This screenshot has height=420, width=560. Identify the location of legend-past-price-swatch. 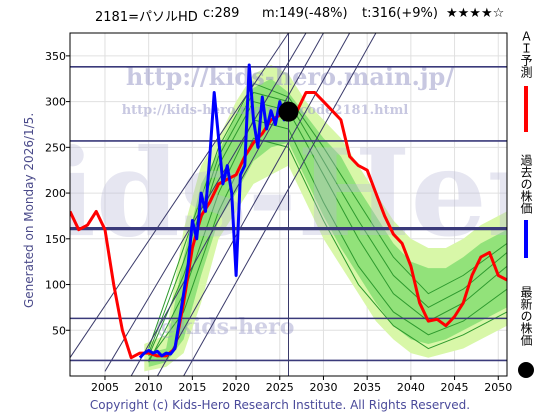
(526, 239).